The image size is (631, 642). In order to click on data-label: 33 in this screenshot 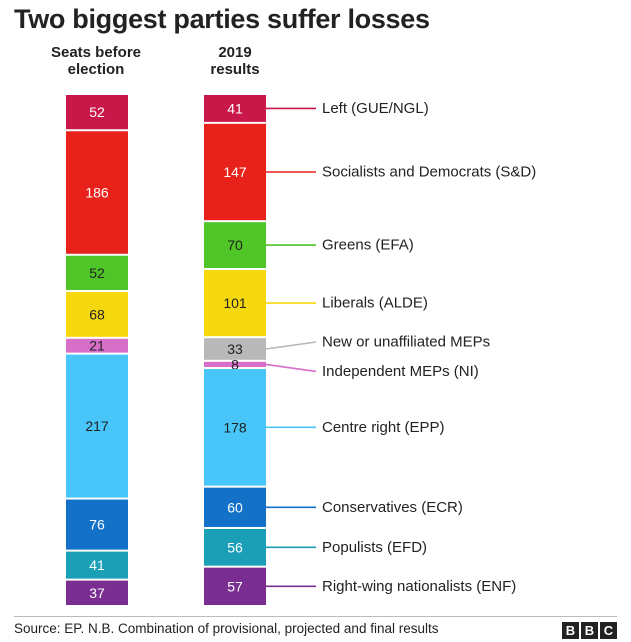, I will do `click(235, 349)`.